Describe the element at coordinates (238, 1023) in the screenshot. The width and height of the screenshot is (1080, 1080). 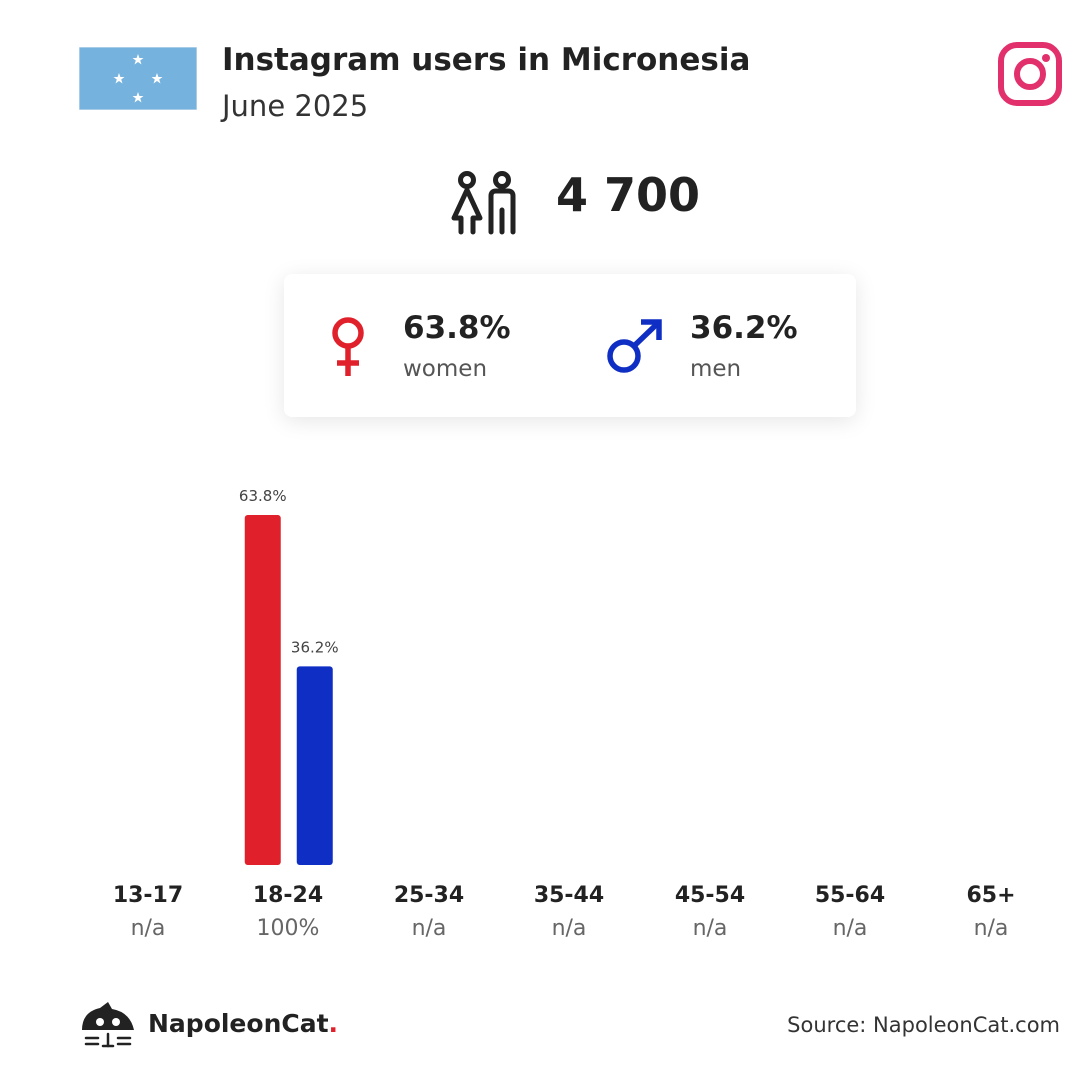
I see `brand-name-text: NapoleonCat` at that location.